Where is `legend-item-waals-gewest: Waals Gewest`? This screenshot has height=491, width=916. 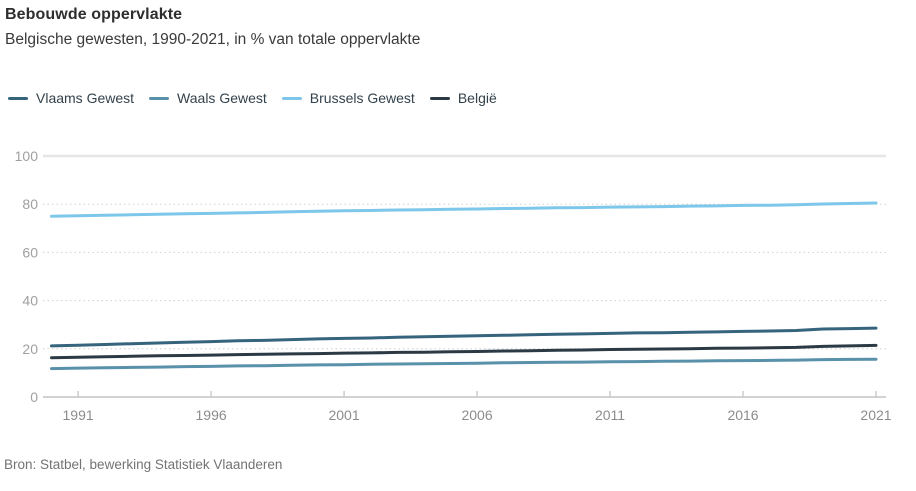
legend-item-waals-gewest: Waals Gewest is located at coordinates (208, 98).